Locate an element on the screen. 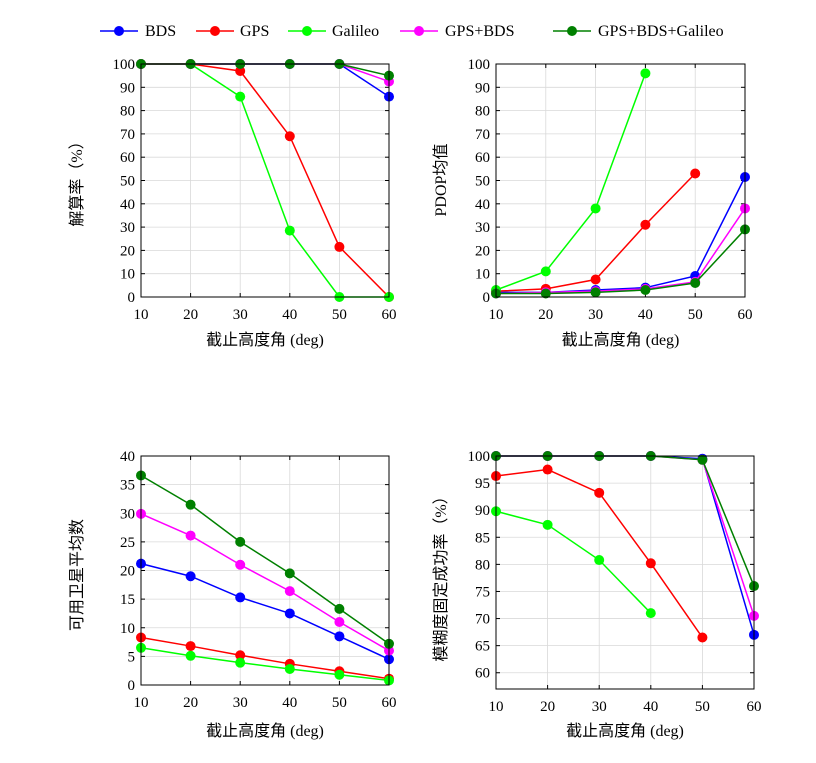  series-gps-bds is located at coordinates (265, 582).